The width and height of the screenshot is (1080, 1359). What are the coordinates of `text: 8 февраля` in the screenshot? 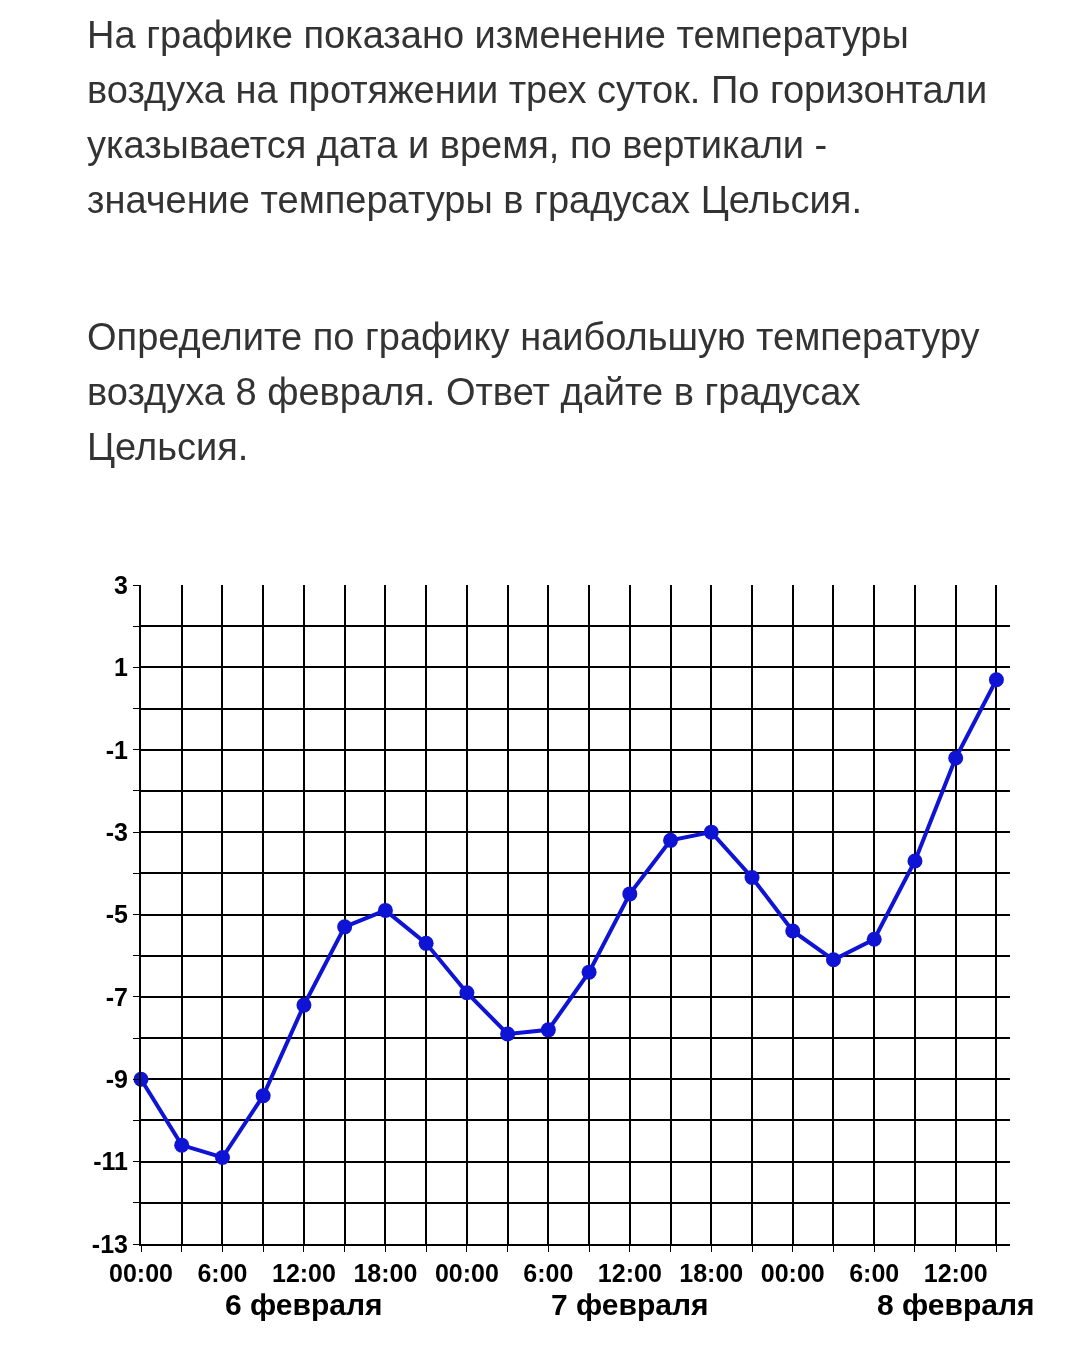 It's located at (956, 1304).